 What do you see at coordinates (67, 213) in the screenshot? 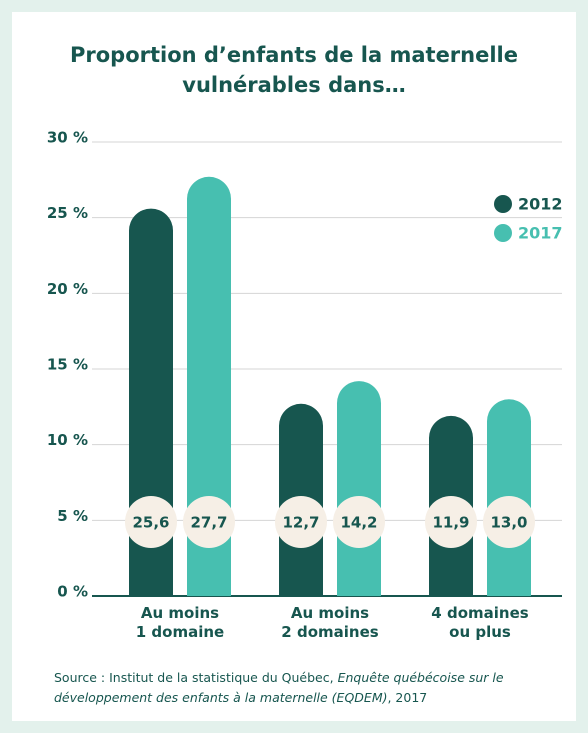
I see `y-tick-label: 25 %` at bounding box center [67, 213].